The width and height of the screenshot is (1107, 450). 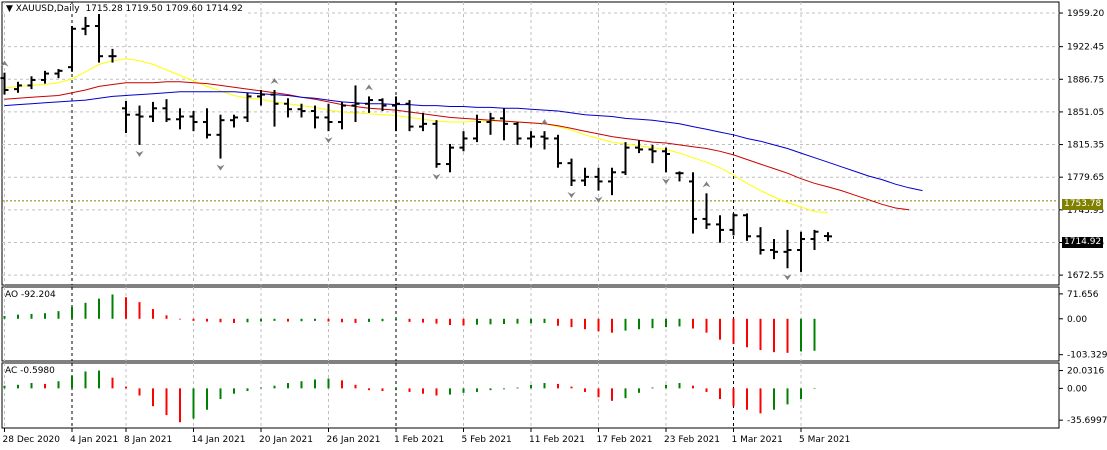 What do you see at coordinates (824, 440) in the screenshot?
I see `date-tick-label: 5 Mar 2021` at bounding box center [824, 440].